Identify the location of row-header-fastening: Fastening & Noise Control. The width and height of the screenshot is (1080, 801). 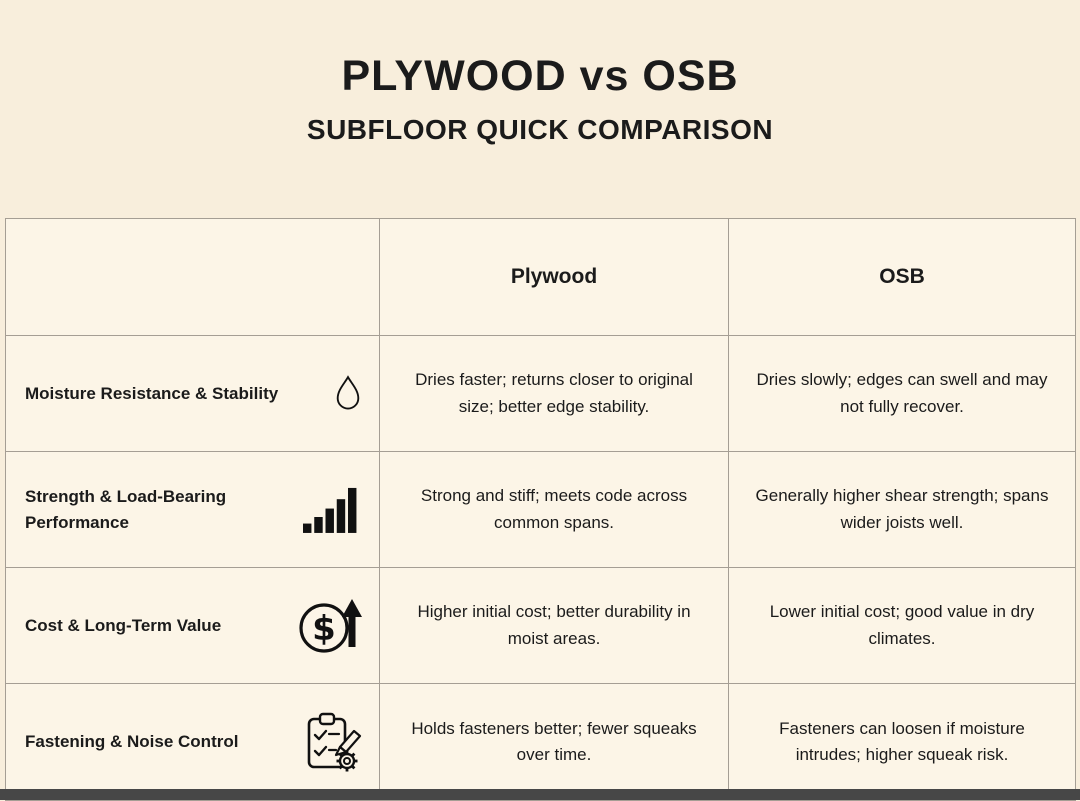
(193, 742).